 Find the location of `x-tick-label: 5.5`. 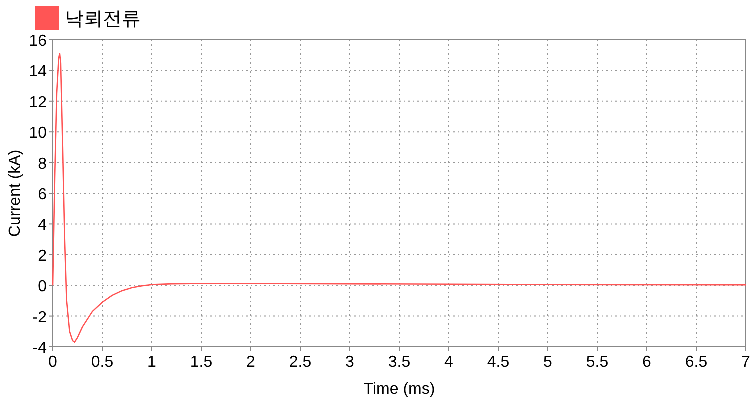

x-tick-label: 5.5 is located at coordinates (597, 362).